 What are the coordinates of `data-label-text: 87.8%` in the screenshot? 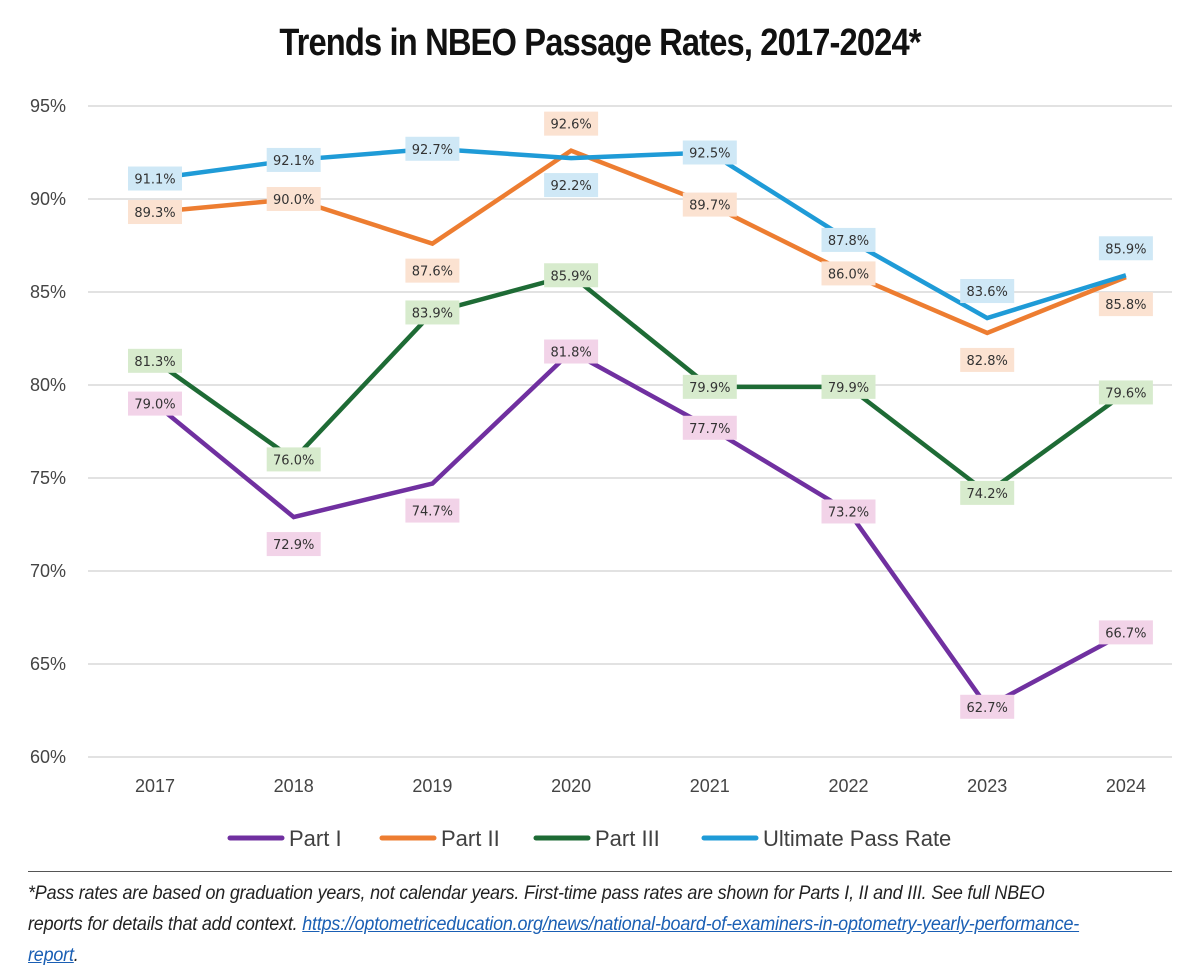 It's located at (848, 241).